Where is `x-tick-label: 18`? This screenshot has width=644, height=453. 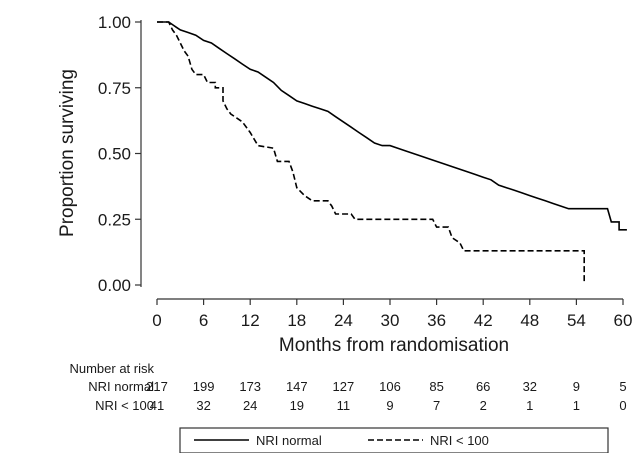
x-tick-label: 18 is located at coordinates (296, 320).